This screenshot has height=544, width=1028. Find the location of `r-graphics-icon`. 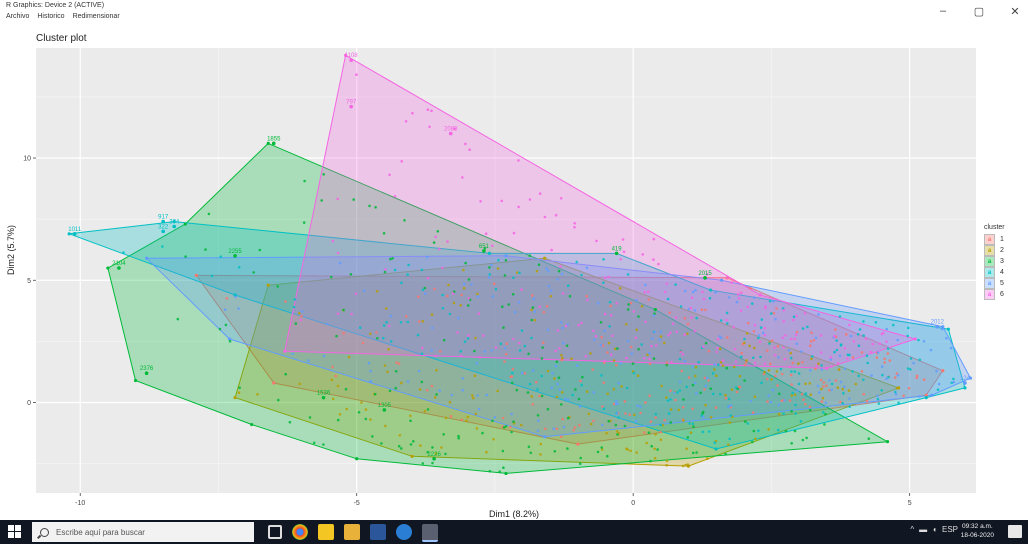

r-graphics-icon is located at coordinates (430, 533).